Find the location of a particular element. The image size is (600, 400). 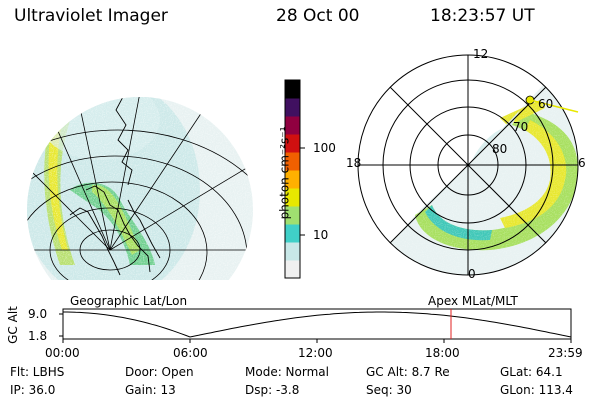

colorbar-tick-10: 10 is located at coordinates (321, 235).